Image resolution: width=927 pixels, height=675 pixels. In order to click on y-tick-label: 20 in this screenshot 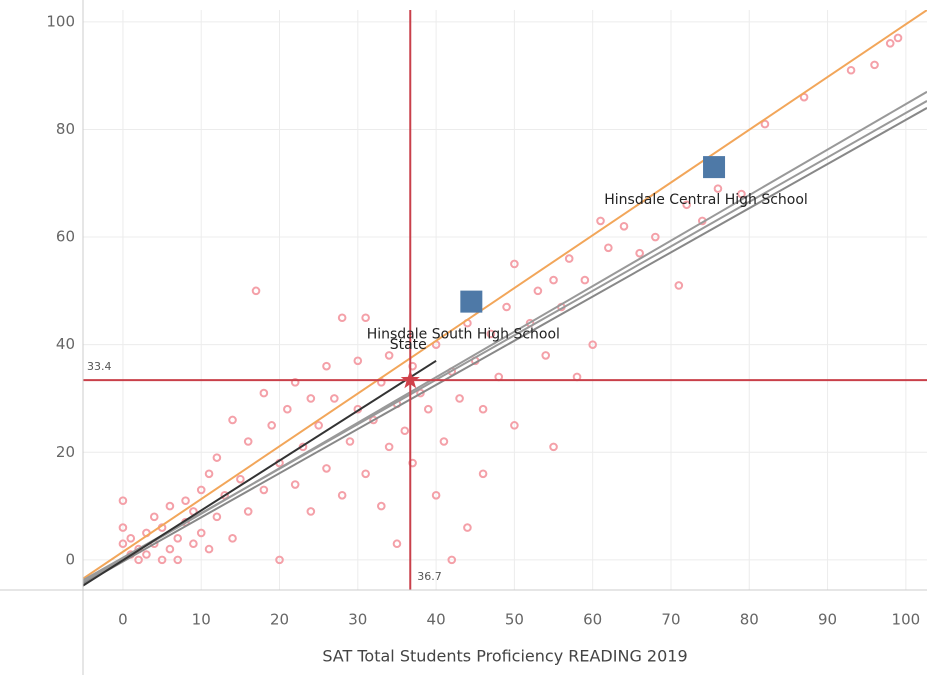, I will do `click(65, 452)`.